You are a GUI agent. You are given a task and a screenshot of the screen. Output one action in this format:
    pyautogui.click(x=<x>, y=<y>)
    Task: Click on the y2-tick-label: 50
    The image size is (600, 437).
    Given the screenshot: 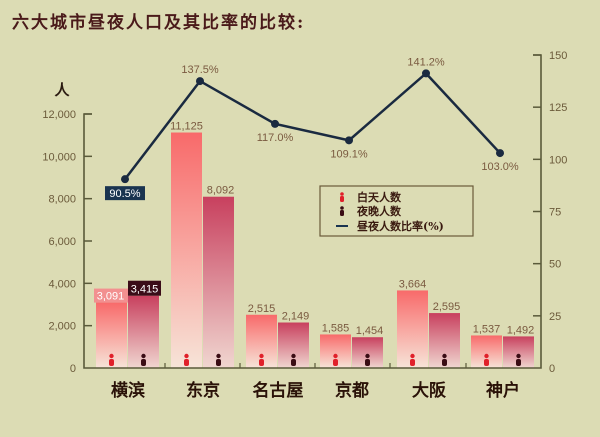 What is the action you would take?
    pyautogui.click(x=555, y=265)
    